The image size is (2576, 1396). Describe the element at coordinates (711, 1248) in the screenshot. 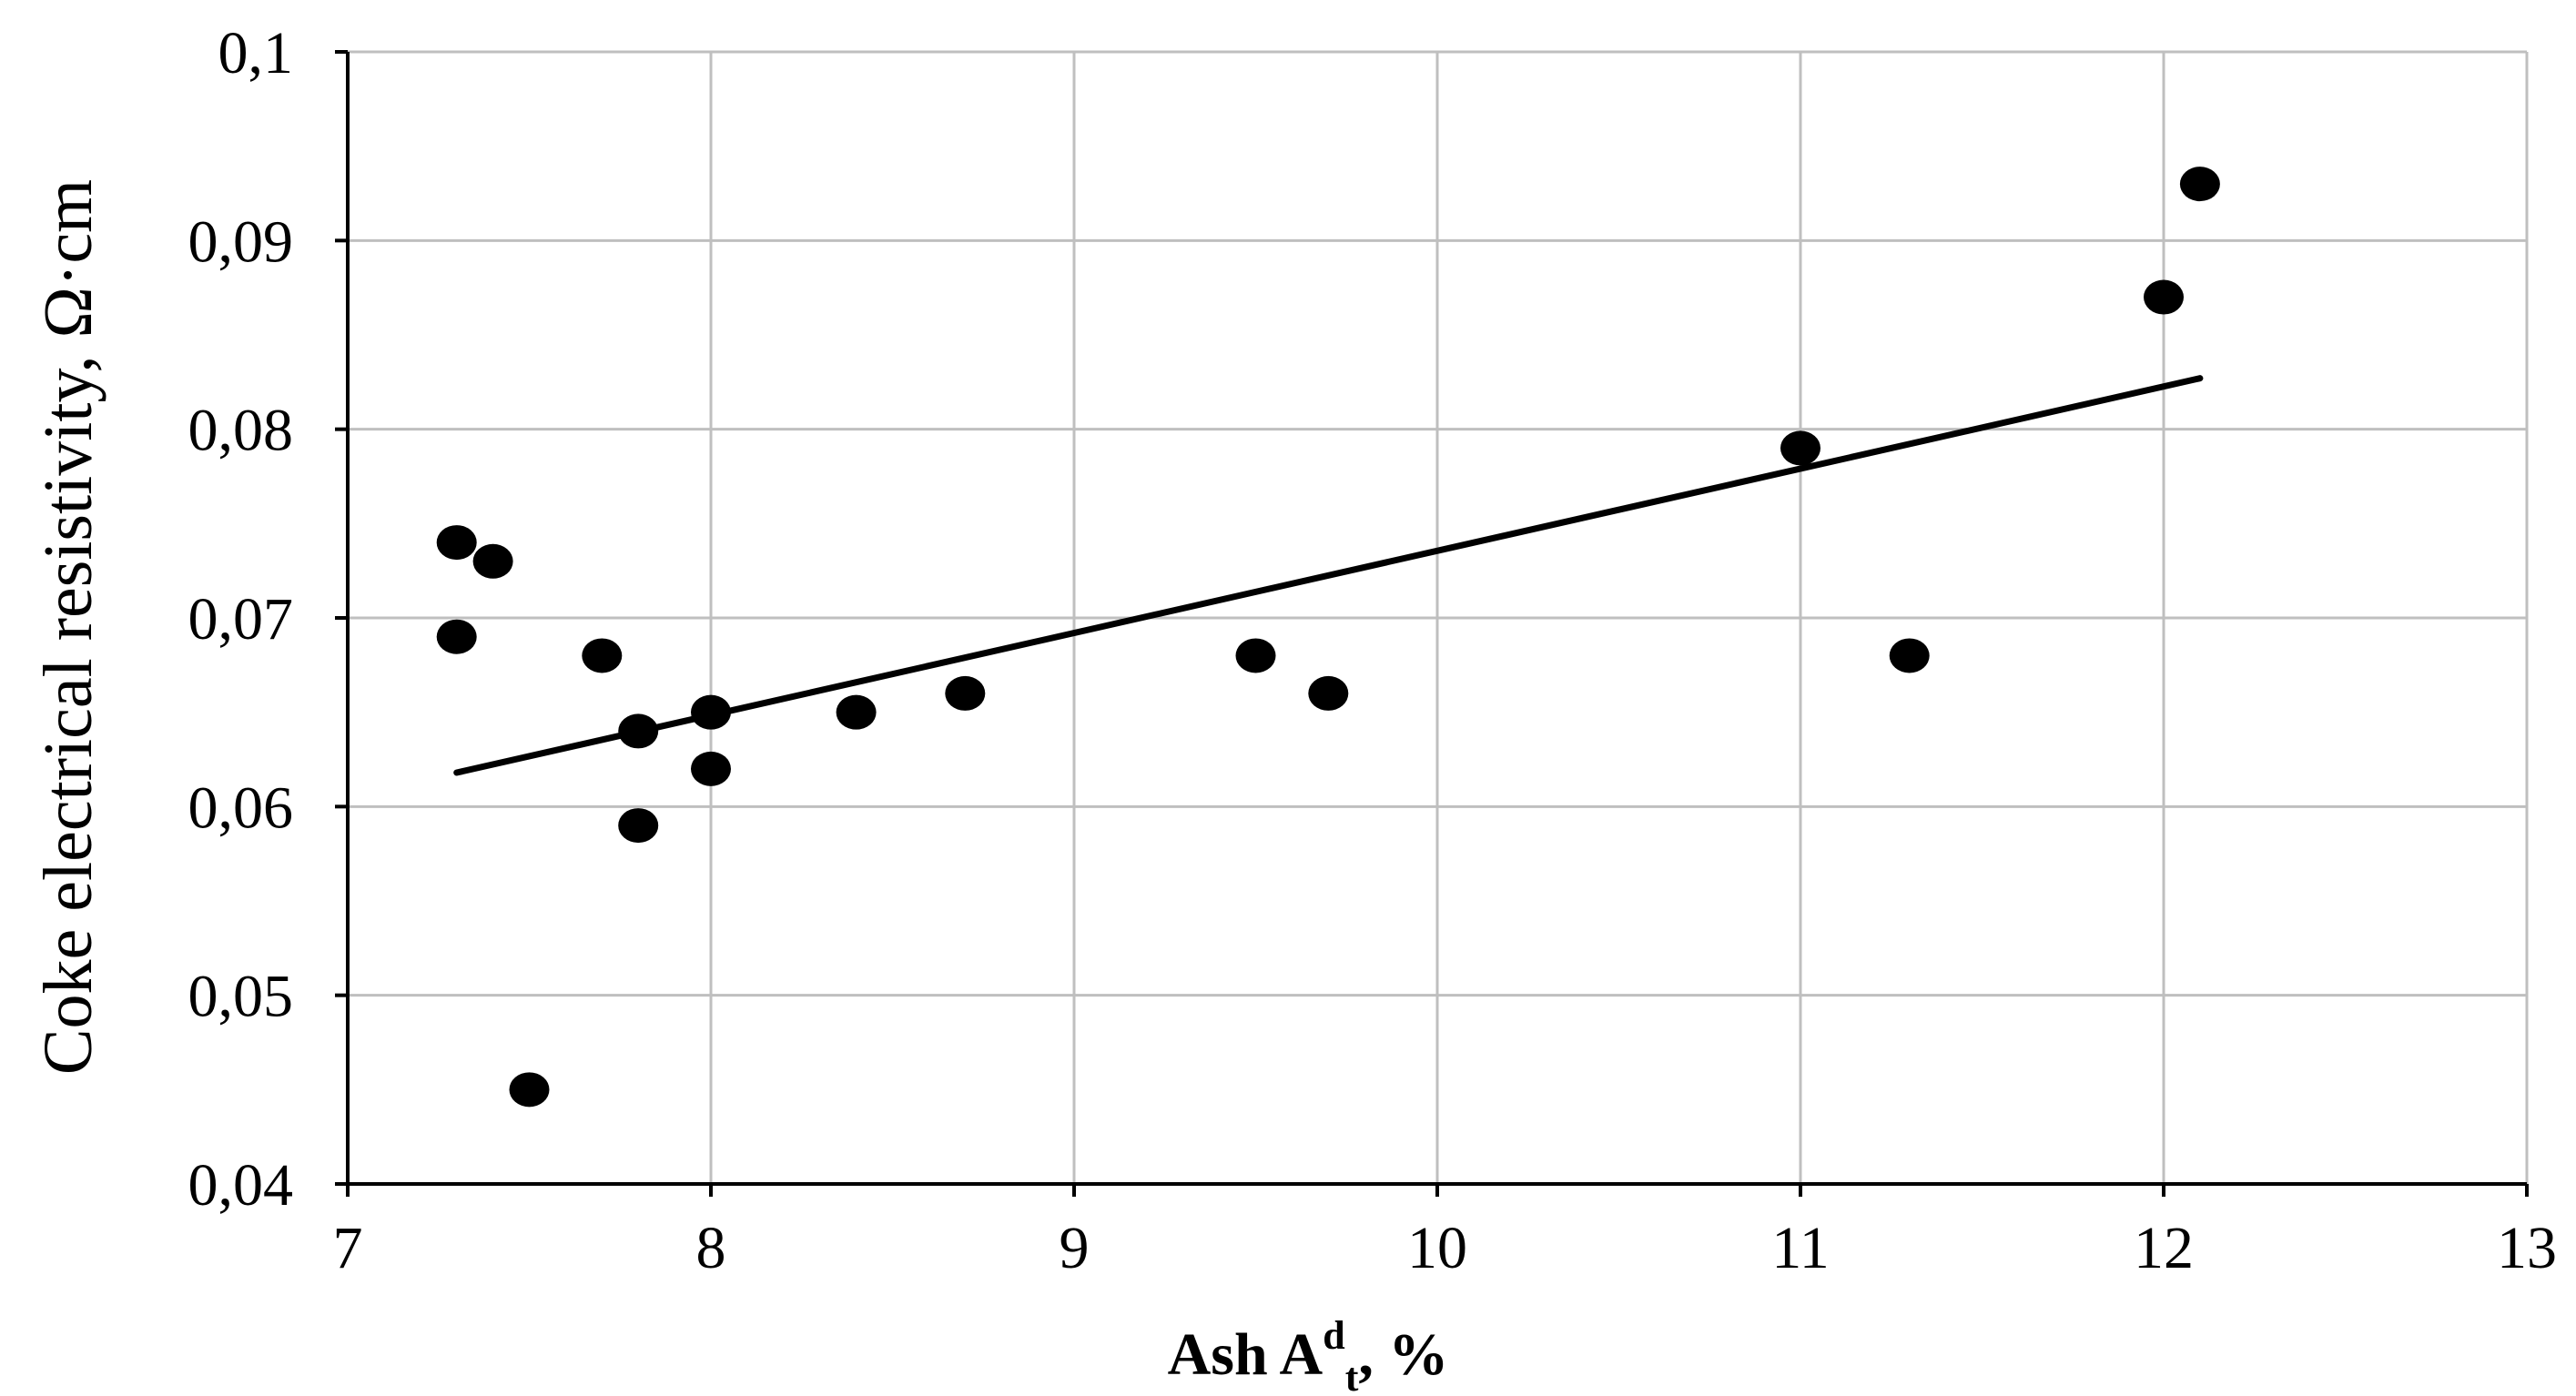

I see `x-tick-label: 8` at that location.